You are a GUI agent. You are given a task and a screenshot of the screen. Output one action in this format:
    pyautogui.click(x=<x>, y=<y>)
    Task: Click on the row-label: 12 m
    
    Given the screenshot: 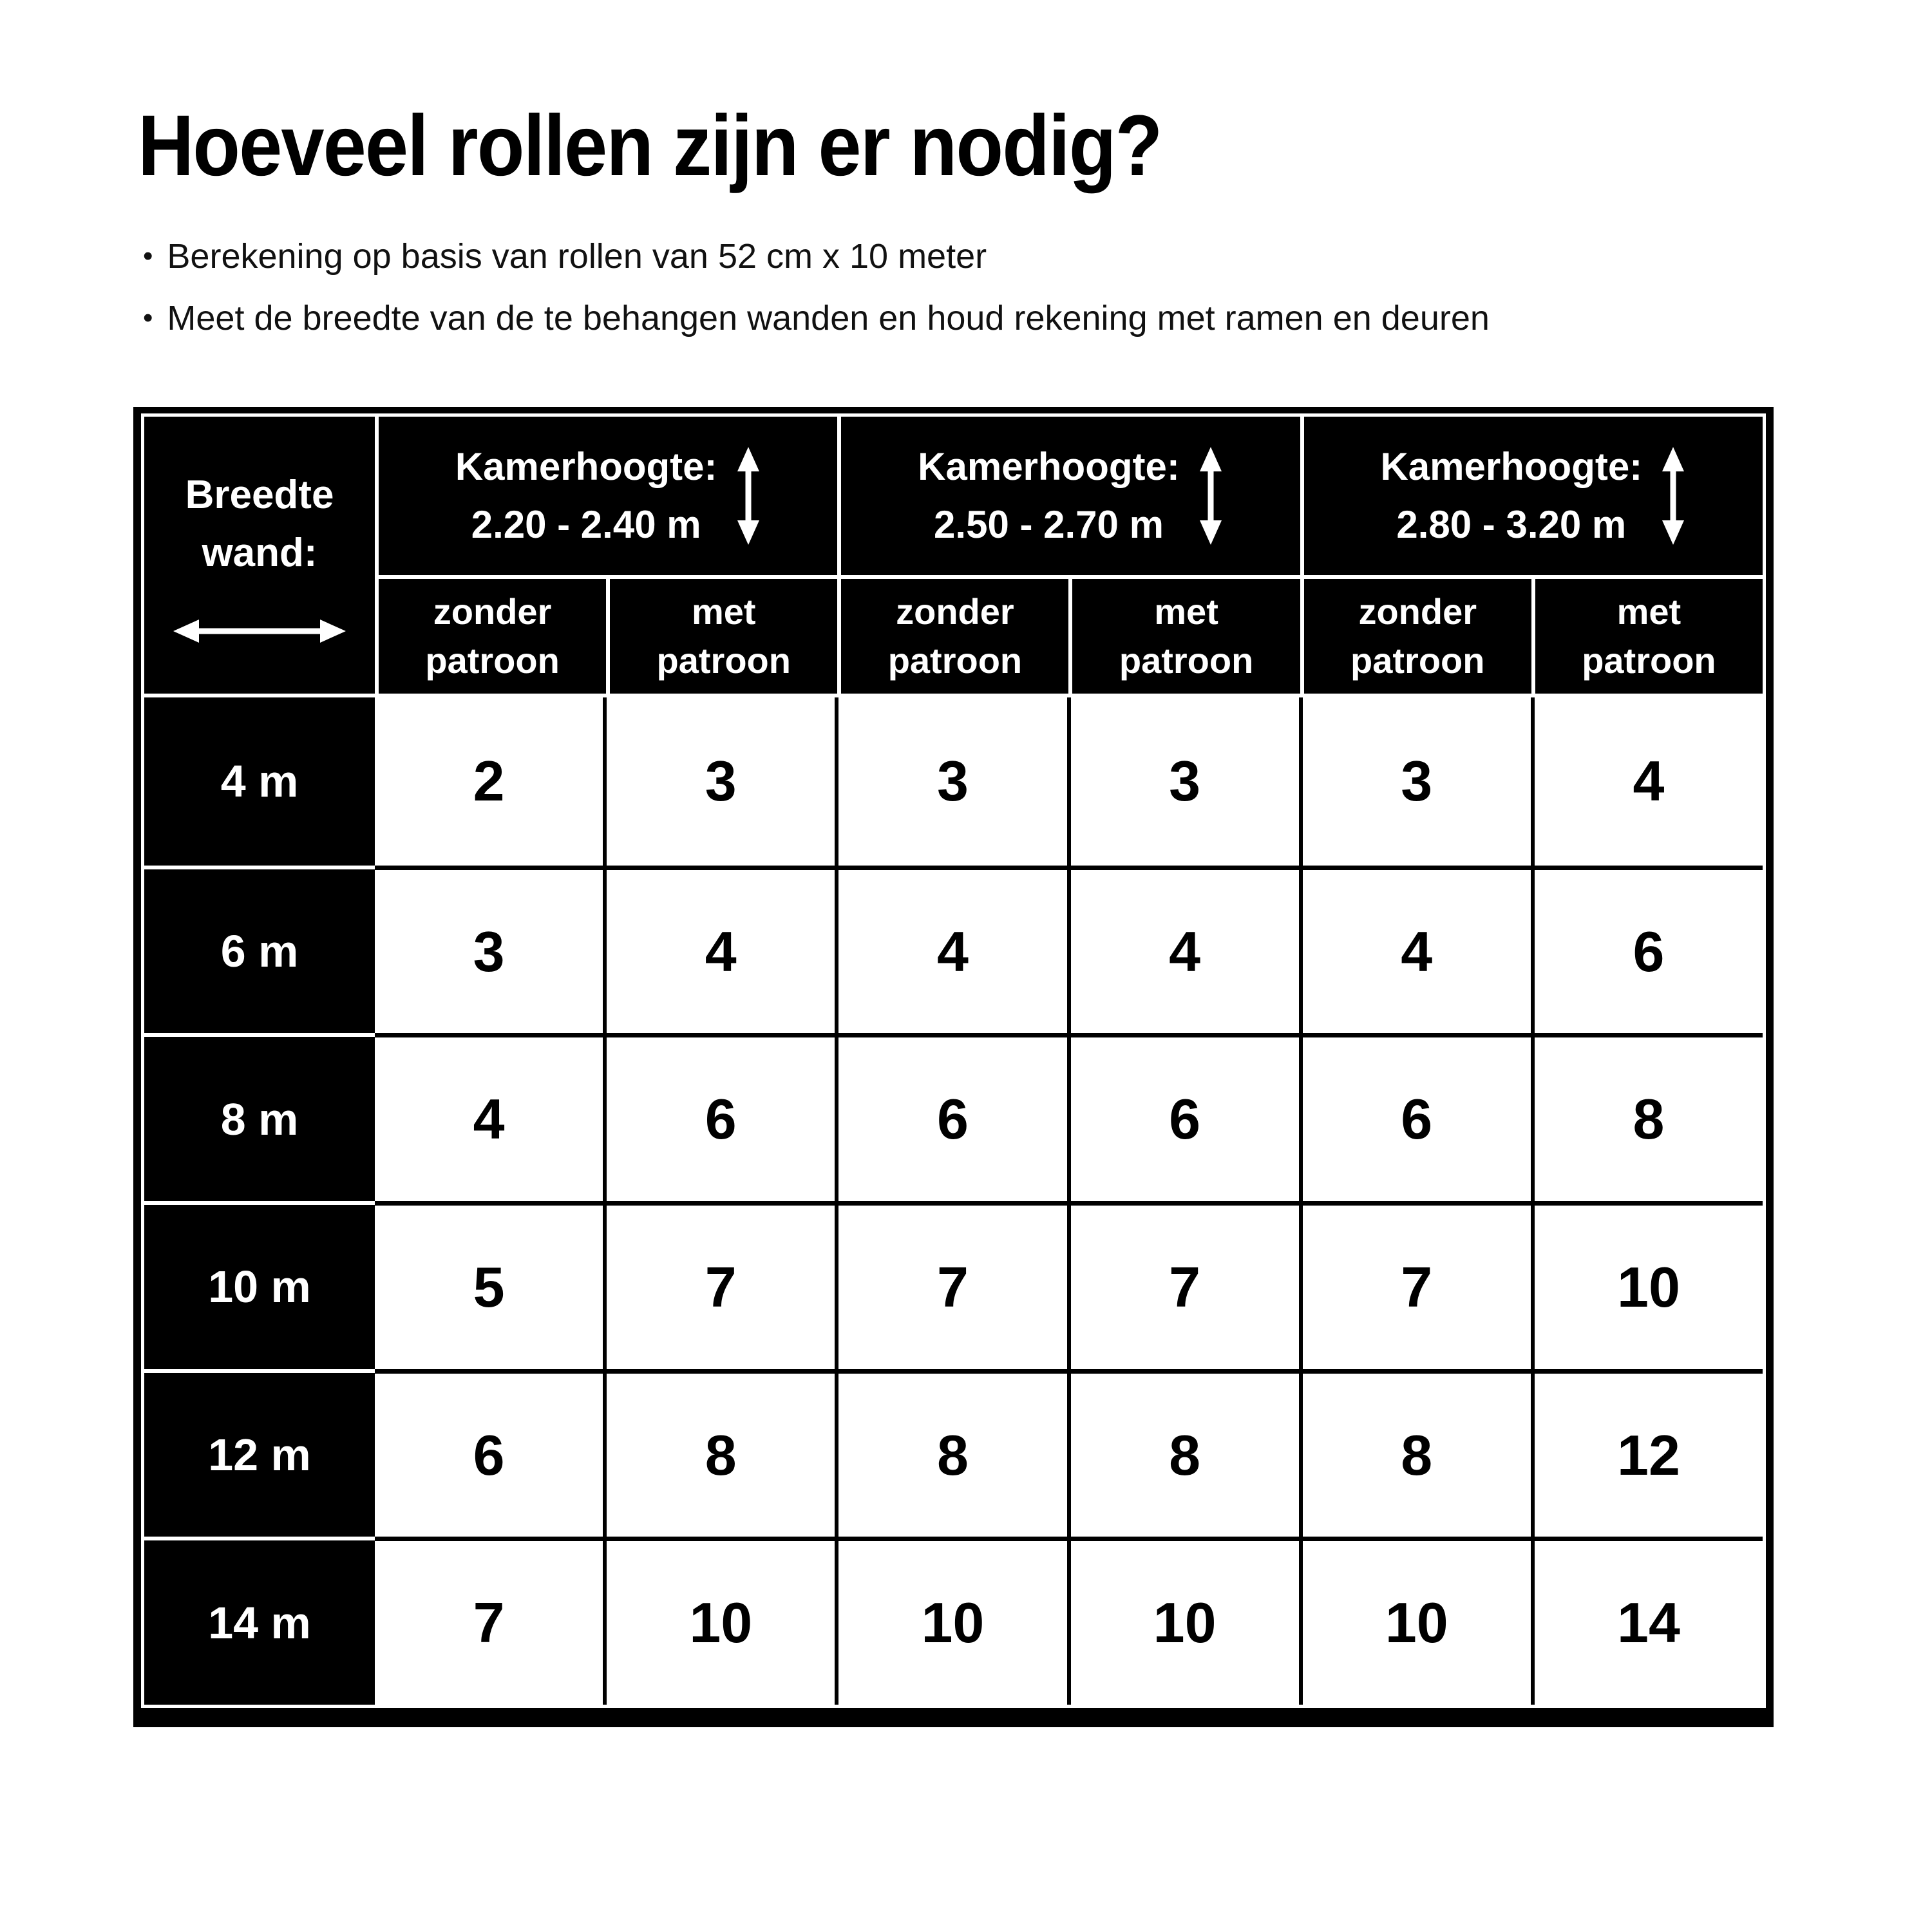 What is the action you would take?
    pyautogui.click(x=259, y=1452)
    